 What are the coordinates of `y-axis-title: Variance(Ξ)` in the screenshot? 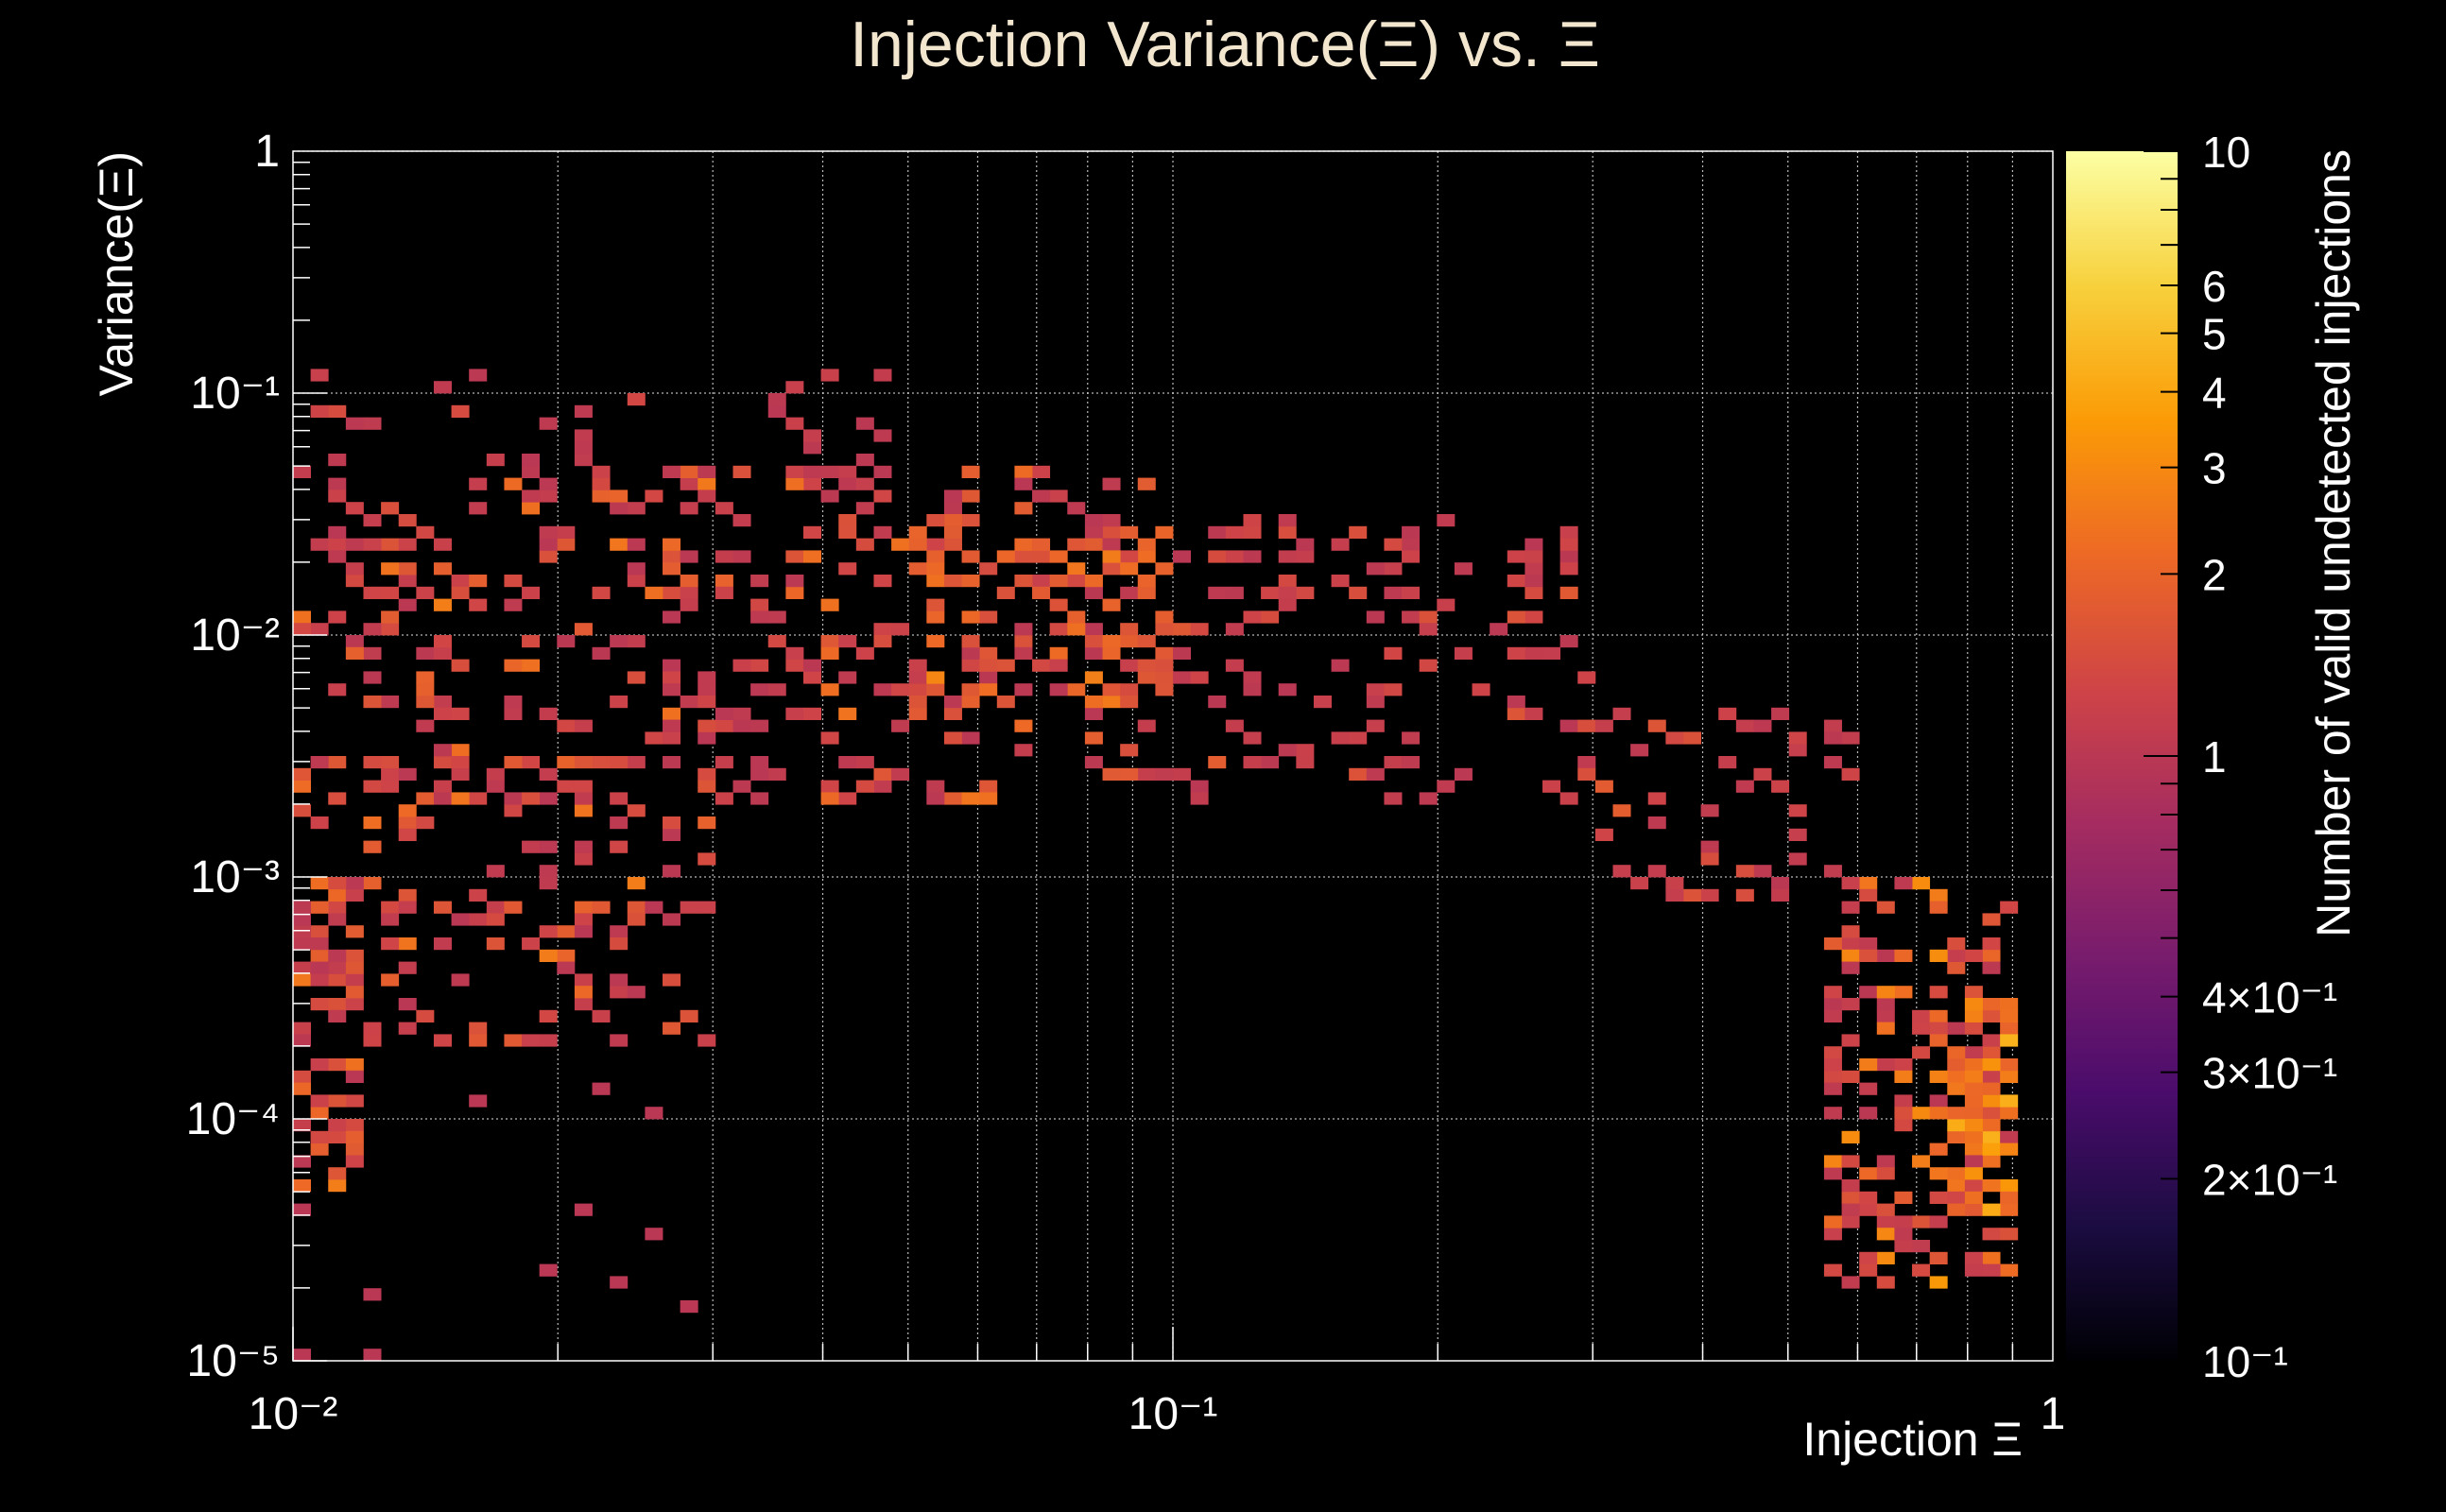 It's located at (116, 273).